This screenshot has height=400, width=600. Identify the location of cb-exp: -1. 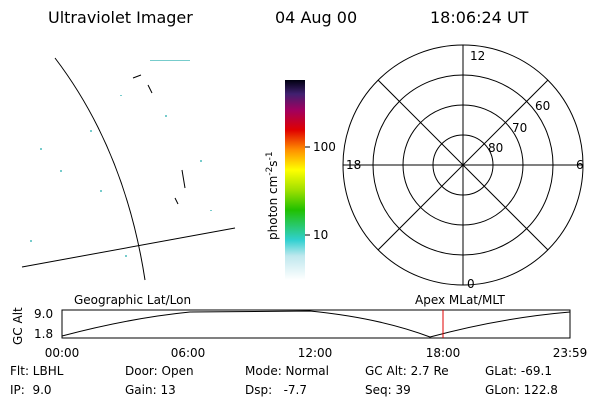
(270, 155).